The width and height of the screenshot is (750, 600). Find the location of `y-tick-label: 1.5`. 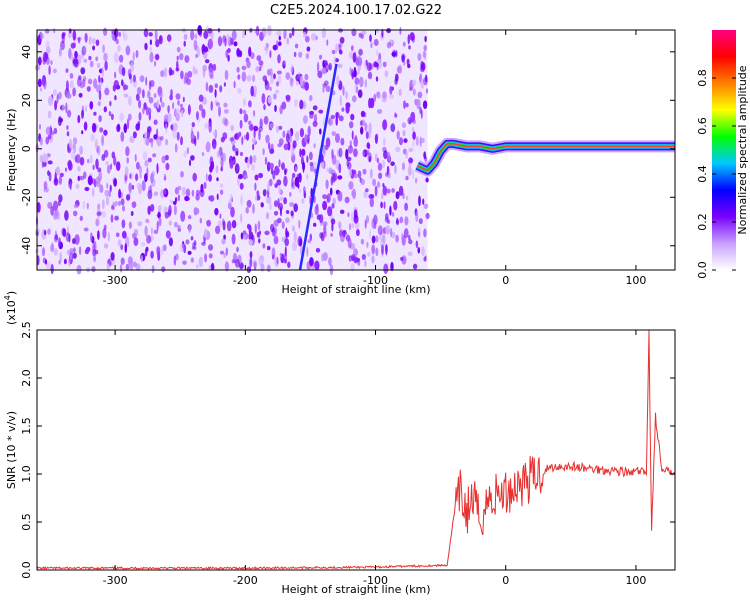

y-tick-label: 1.5 is located at coordinates (26, 426).